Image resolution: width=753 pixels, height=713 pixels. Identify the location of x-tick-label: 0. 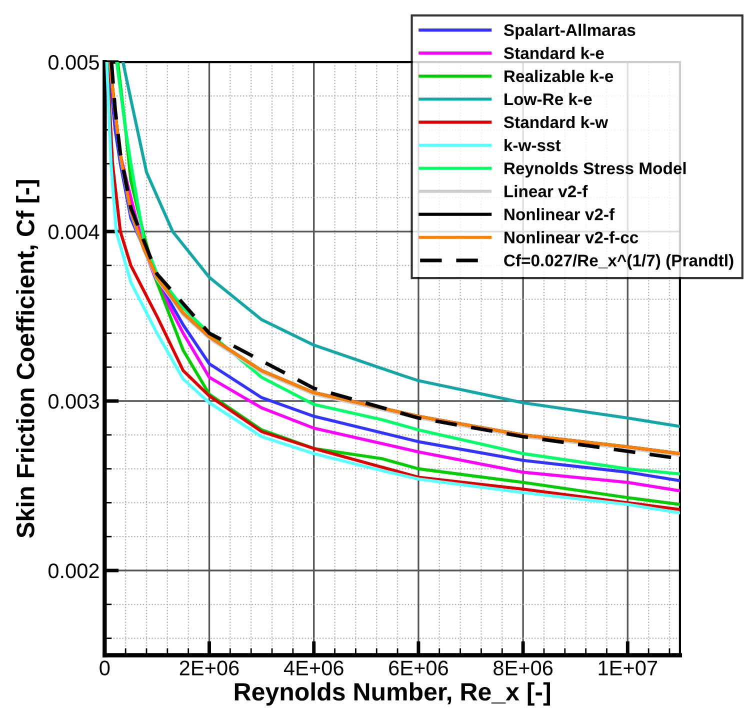
(105, 668).